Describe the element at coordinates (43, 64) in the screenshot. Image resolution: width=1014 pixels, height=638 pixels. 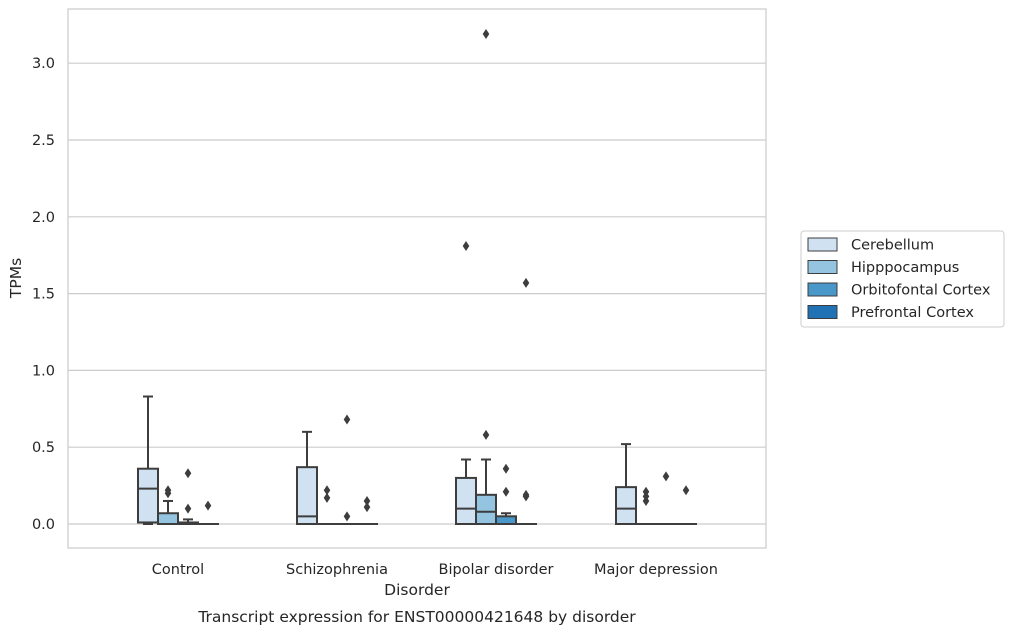
I see `y-tick-label: 3.0` at that location.